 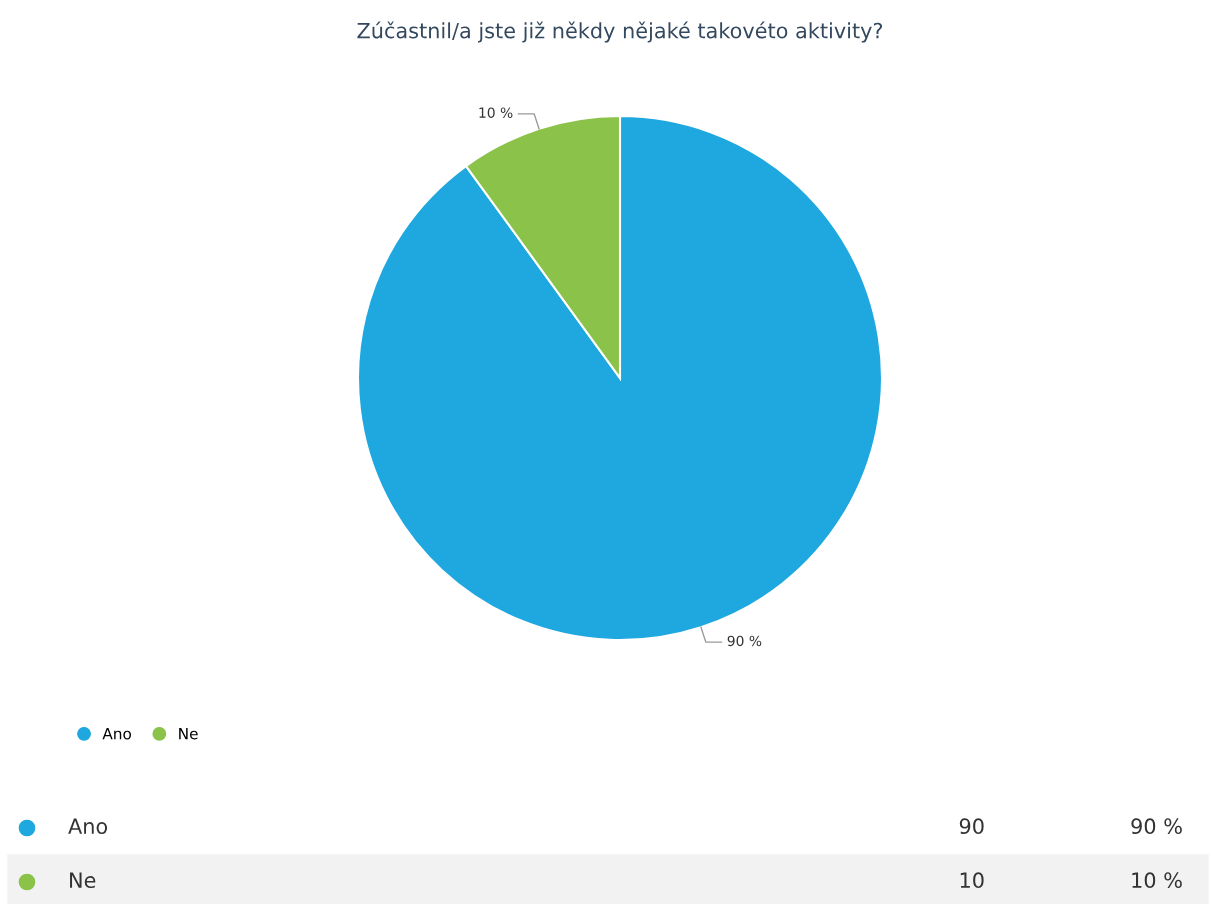 I want to click on text: 10, so click(x=972, y=880).